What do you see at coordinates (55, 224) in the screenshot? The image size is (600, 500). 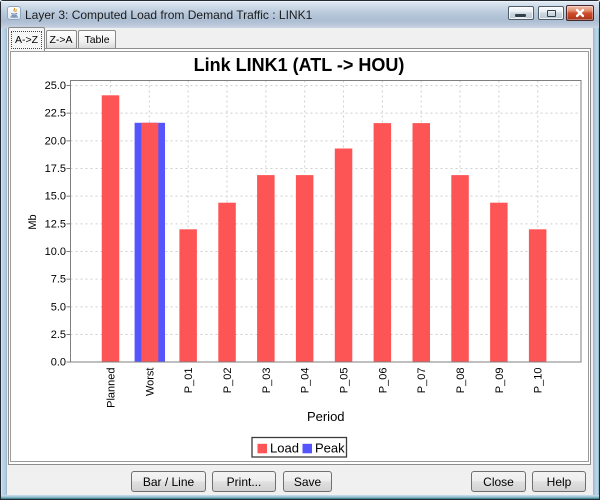 I see `svg-text: 12.5` at bounding box center [55, 224].